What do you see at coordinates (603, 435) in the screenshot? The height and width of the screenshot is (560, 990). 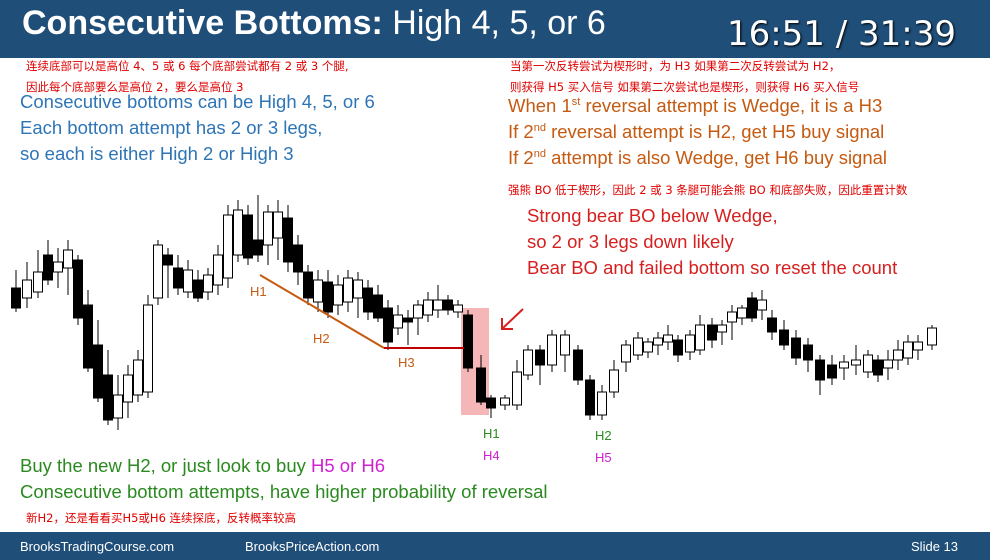 I see `label-h2-new: H2` at bounding box center [603, 435].